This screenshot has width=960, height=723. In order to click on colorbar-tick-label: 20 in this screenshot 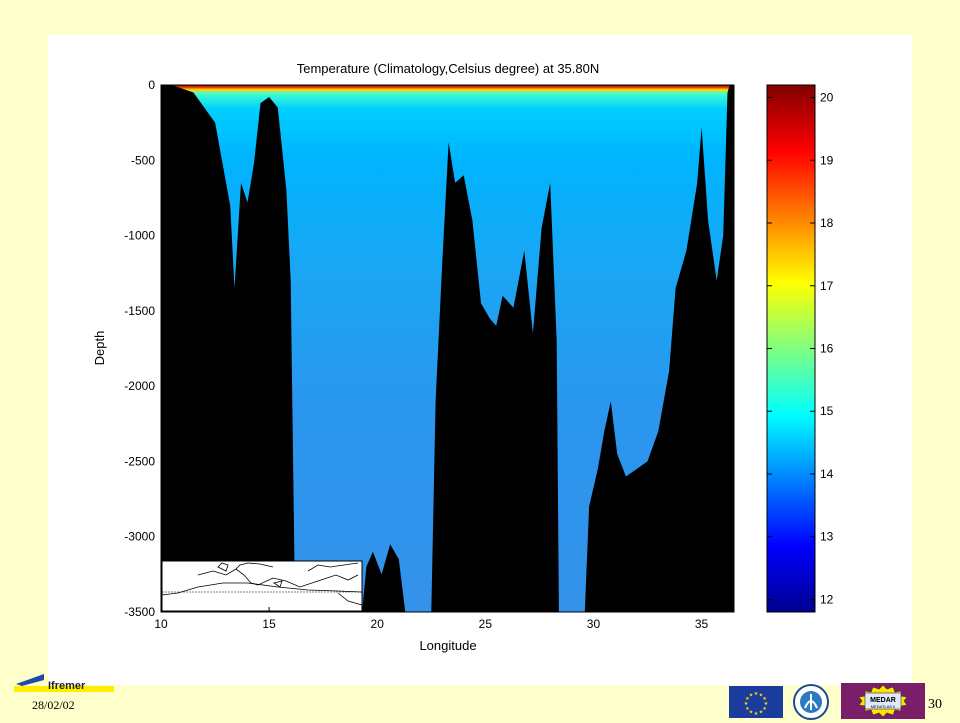, I will do `click(827, 98)`.